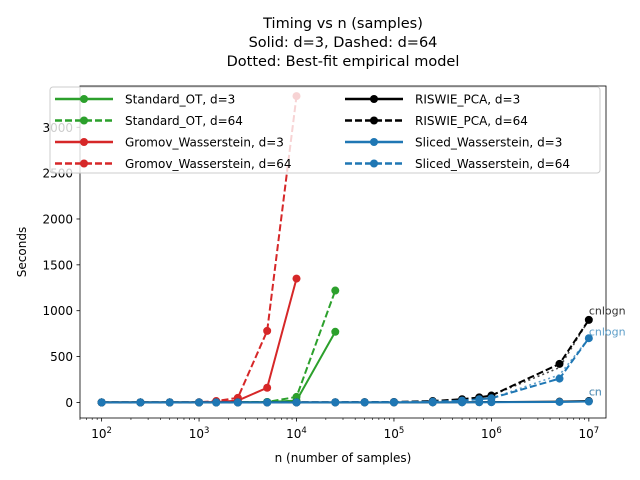 This screenshot has height=480, width=640. Describe the element at coordinates (588, 433) in the screenshot. I see `x-tick-label: 10⁷` at that location.